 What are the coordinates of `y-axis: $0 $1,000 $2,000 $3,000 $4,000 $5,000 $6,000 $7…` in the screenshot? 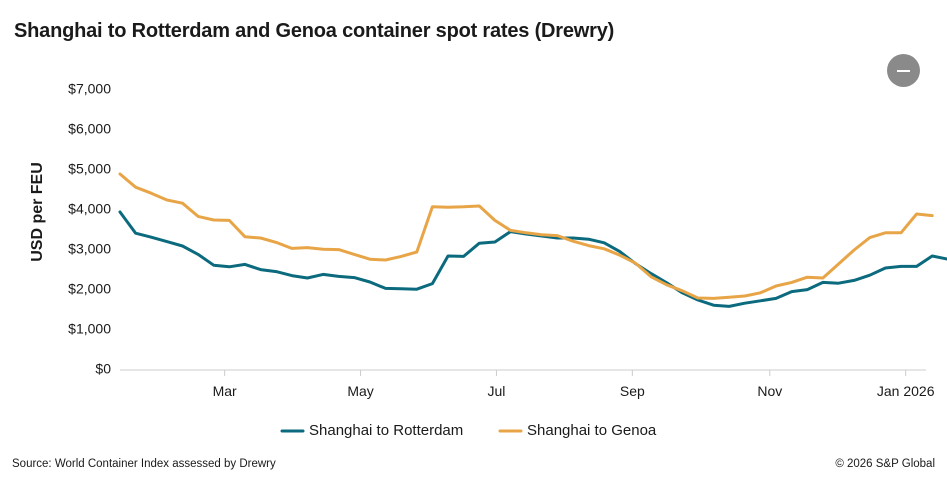 It's located at (89, 229).